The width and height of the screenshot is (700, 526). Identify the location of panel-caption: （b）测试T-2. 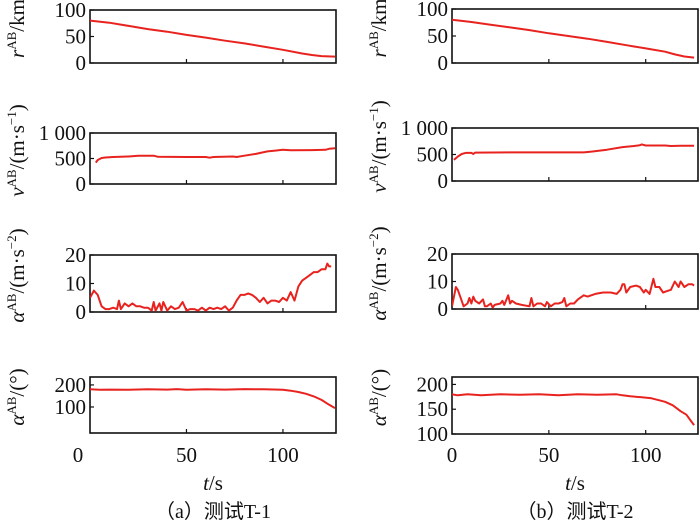
(574, 511).